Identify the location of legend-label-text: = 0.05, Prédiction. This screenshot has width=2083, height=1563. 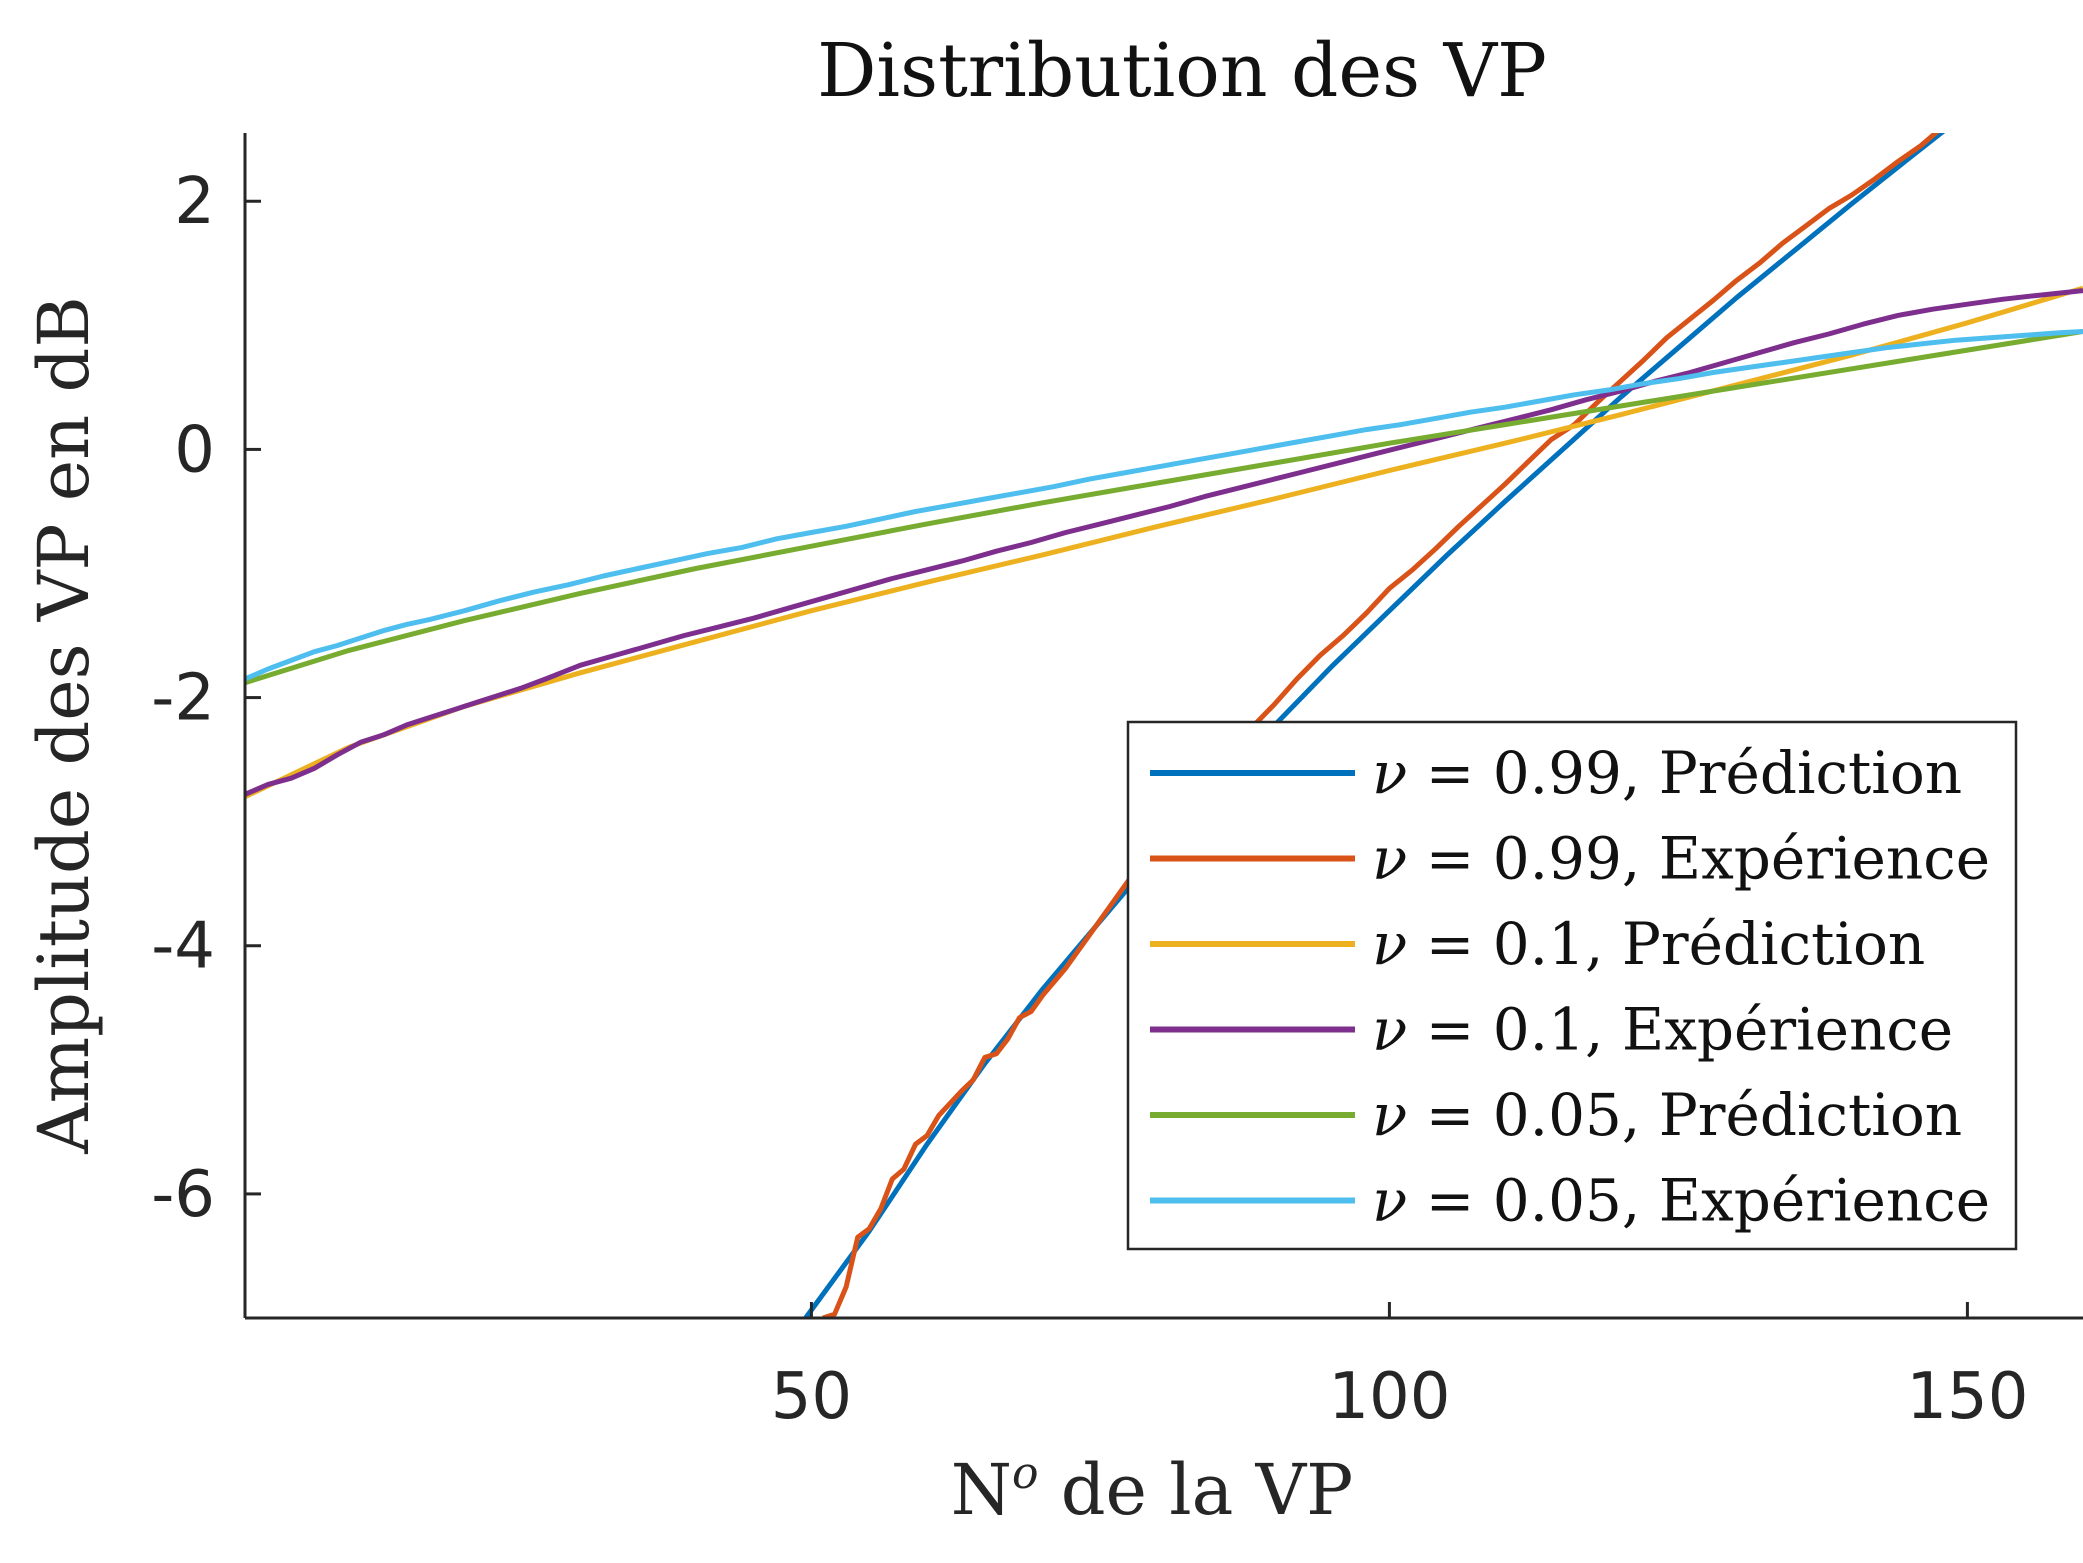
(1684, 1115).